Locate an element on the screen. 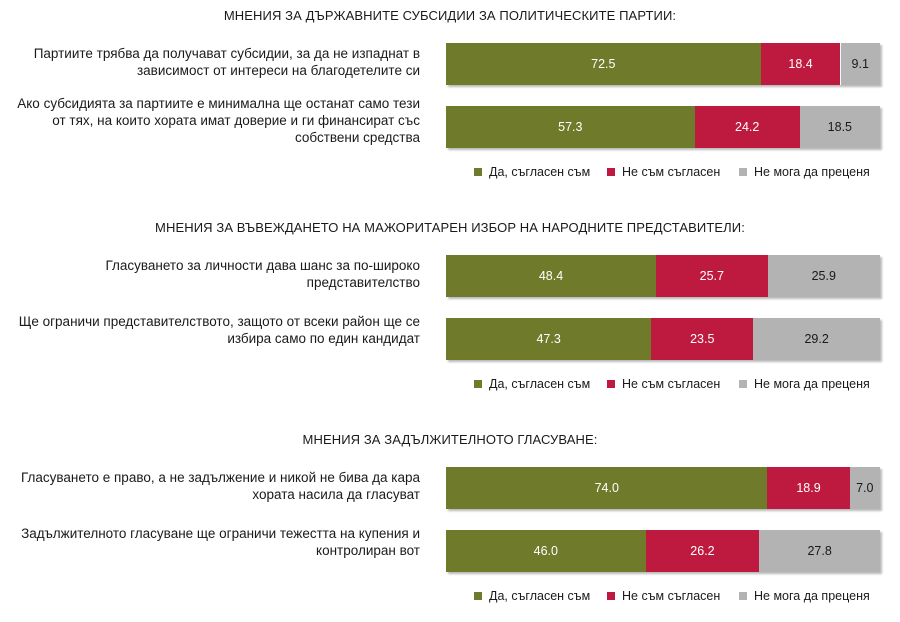  stacked-bar: 48.4 25.7 25.9 is located at coordinates (663, 276).